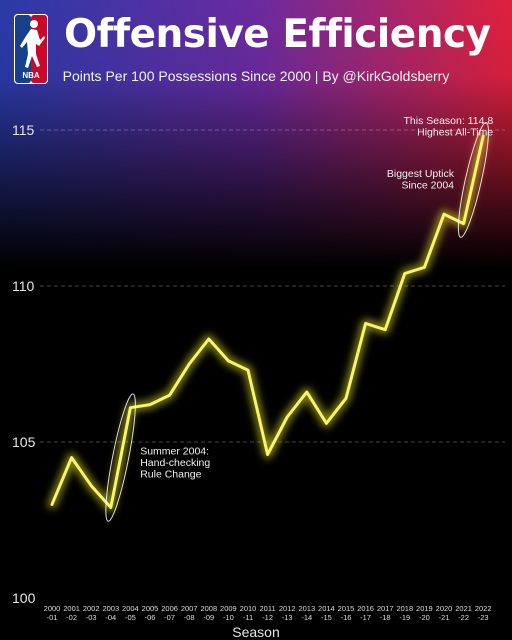  Describe the element at coordinates (23, 130) in the screenshot. I see `y-tick-label: 115` at that location.